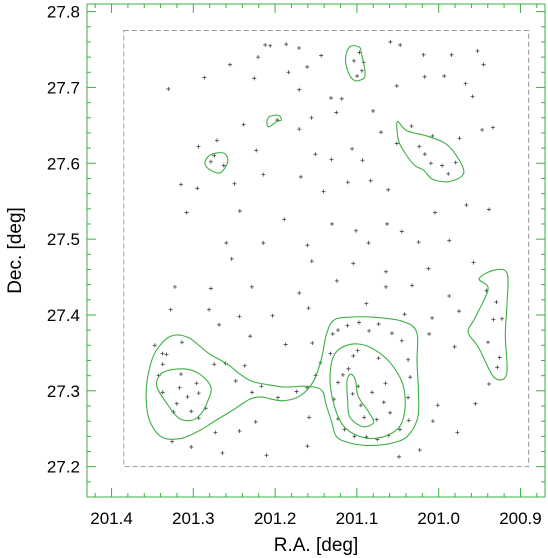  What do you see at coordinates (193, 518) in the screenshot?
I see `x-tick-label: 201.3` at bounding box center [193, 518].